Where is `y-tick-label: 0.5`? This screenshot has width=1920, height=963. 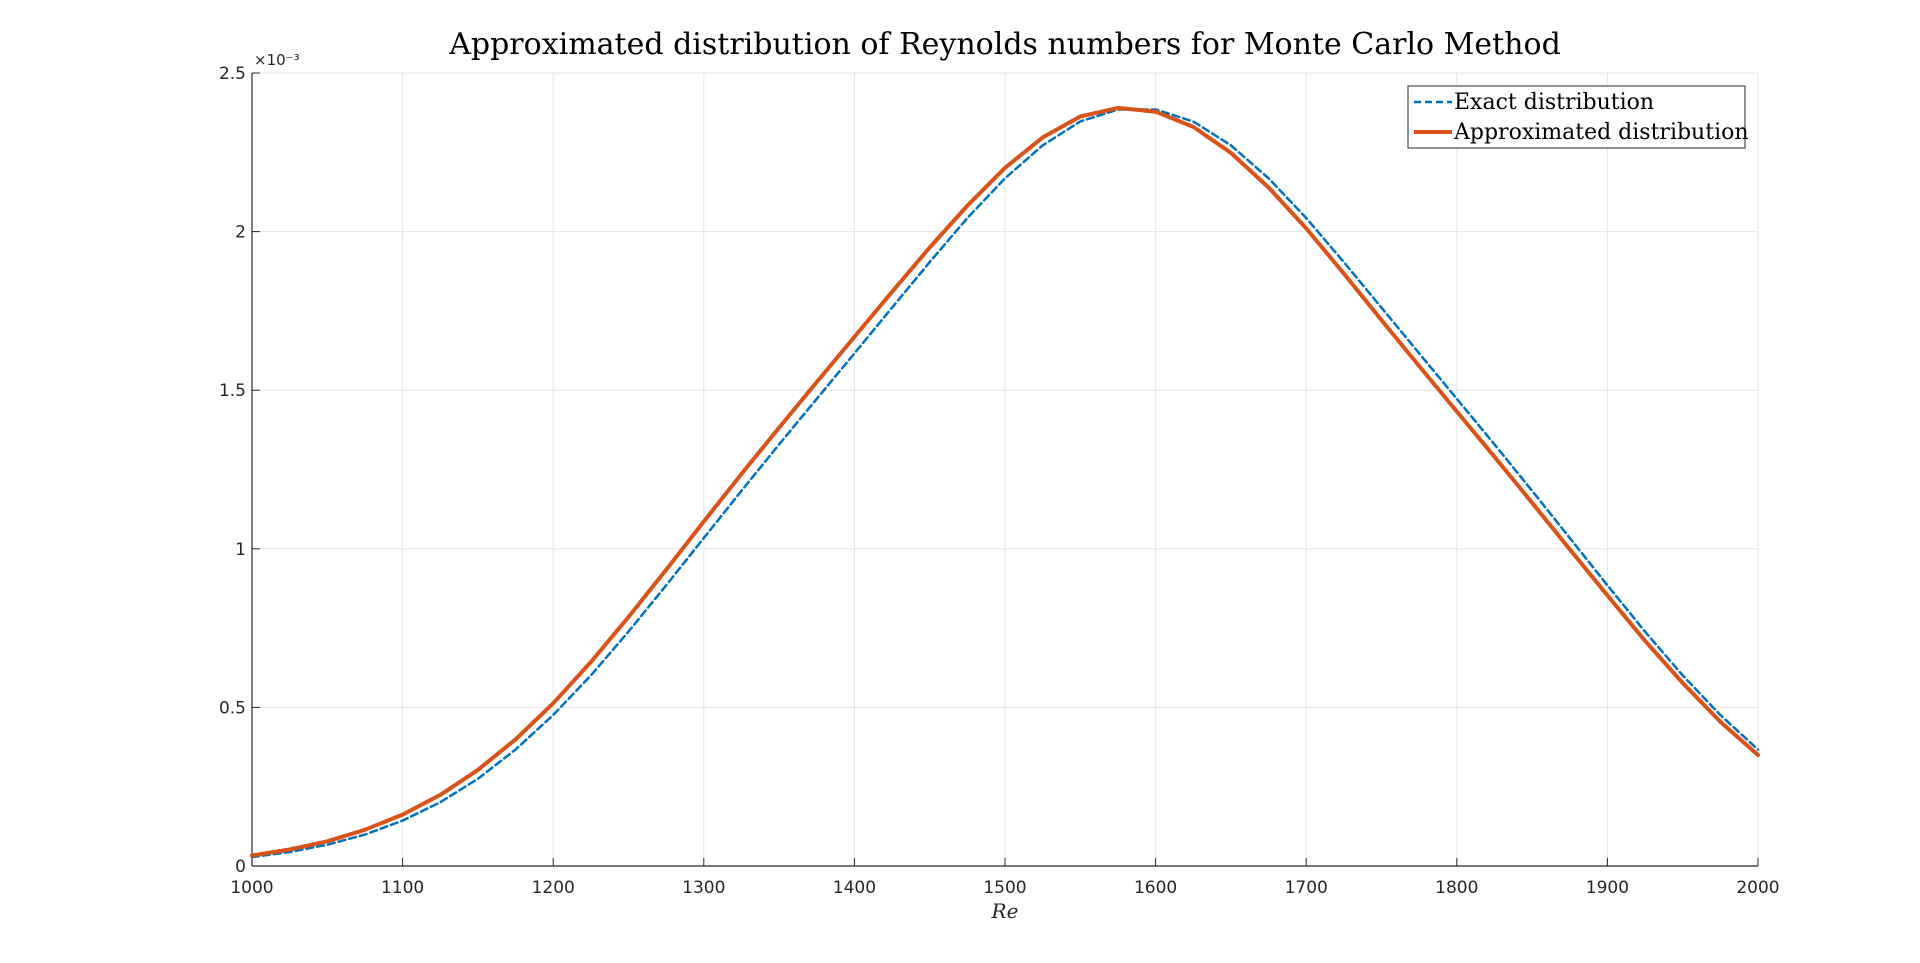 y-tick-label: 0.5 is located at coordinates (232, 708).